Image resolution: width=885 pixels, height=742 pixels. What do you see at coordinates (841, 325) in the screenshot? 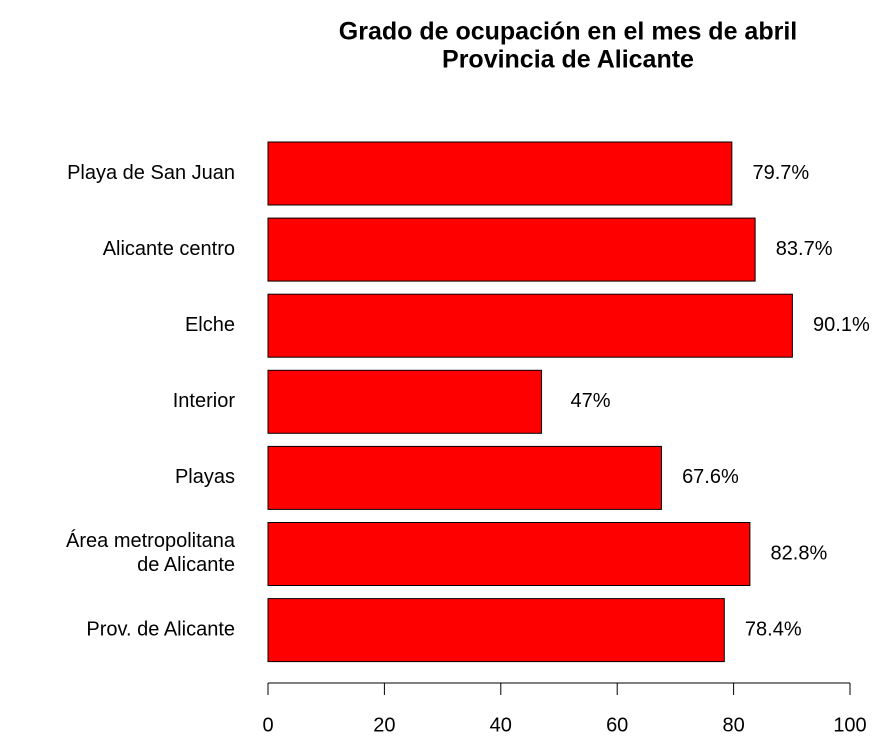
I see `value-label: 90.1%` at bounding box center [841, 325].